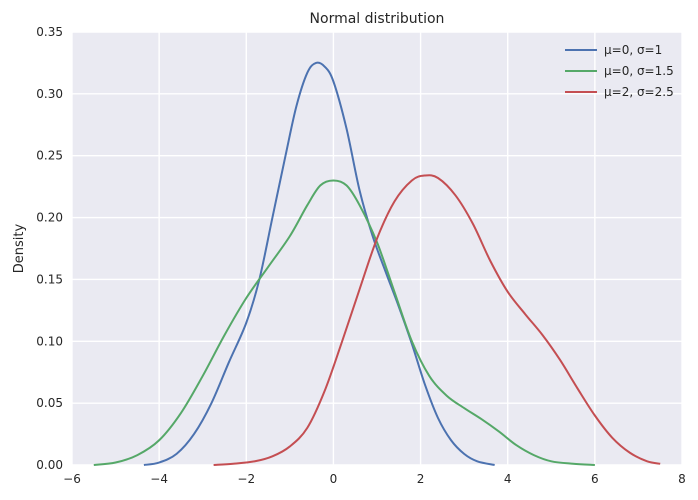 The image size is (698, 500). What do you see at coordinates (49, 248) in the screenshot?
I see `y-axis-ticks: 0.00 0.05 0.10 0.15 0.20 0.25 0.30 0.35` at bounding box center [49, 248].